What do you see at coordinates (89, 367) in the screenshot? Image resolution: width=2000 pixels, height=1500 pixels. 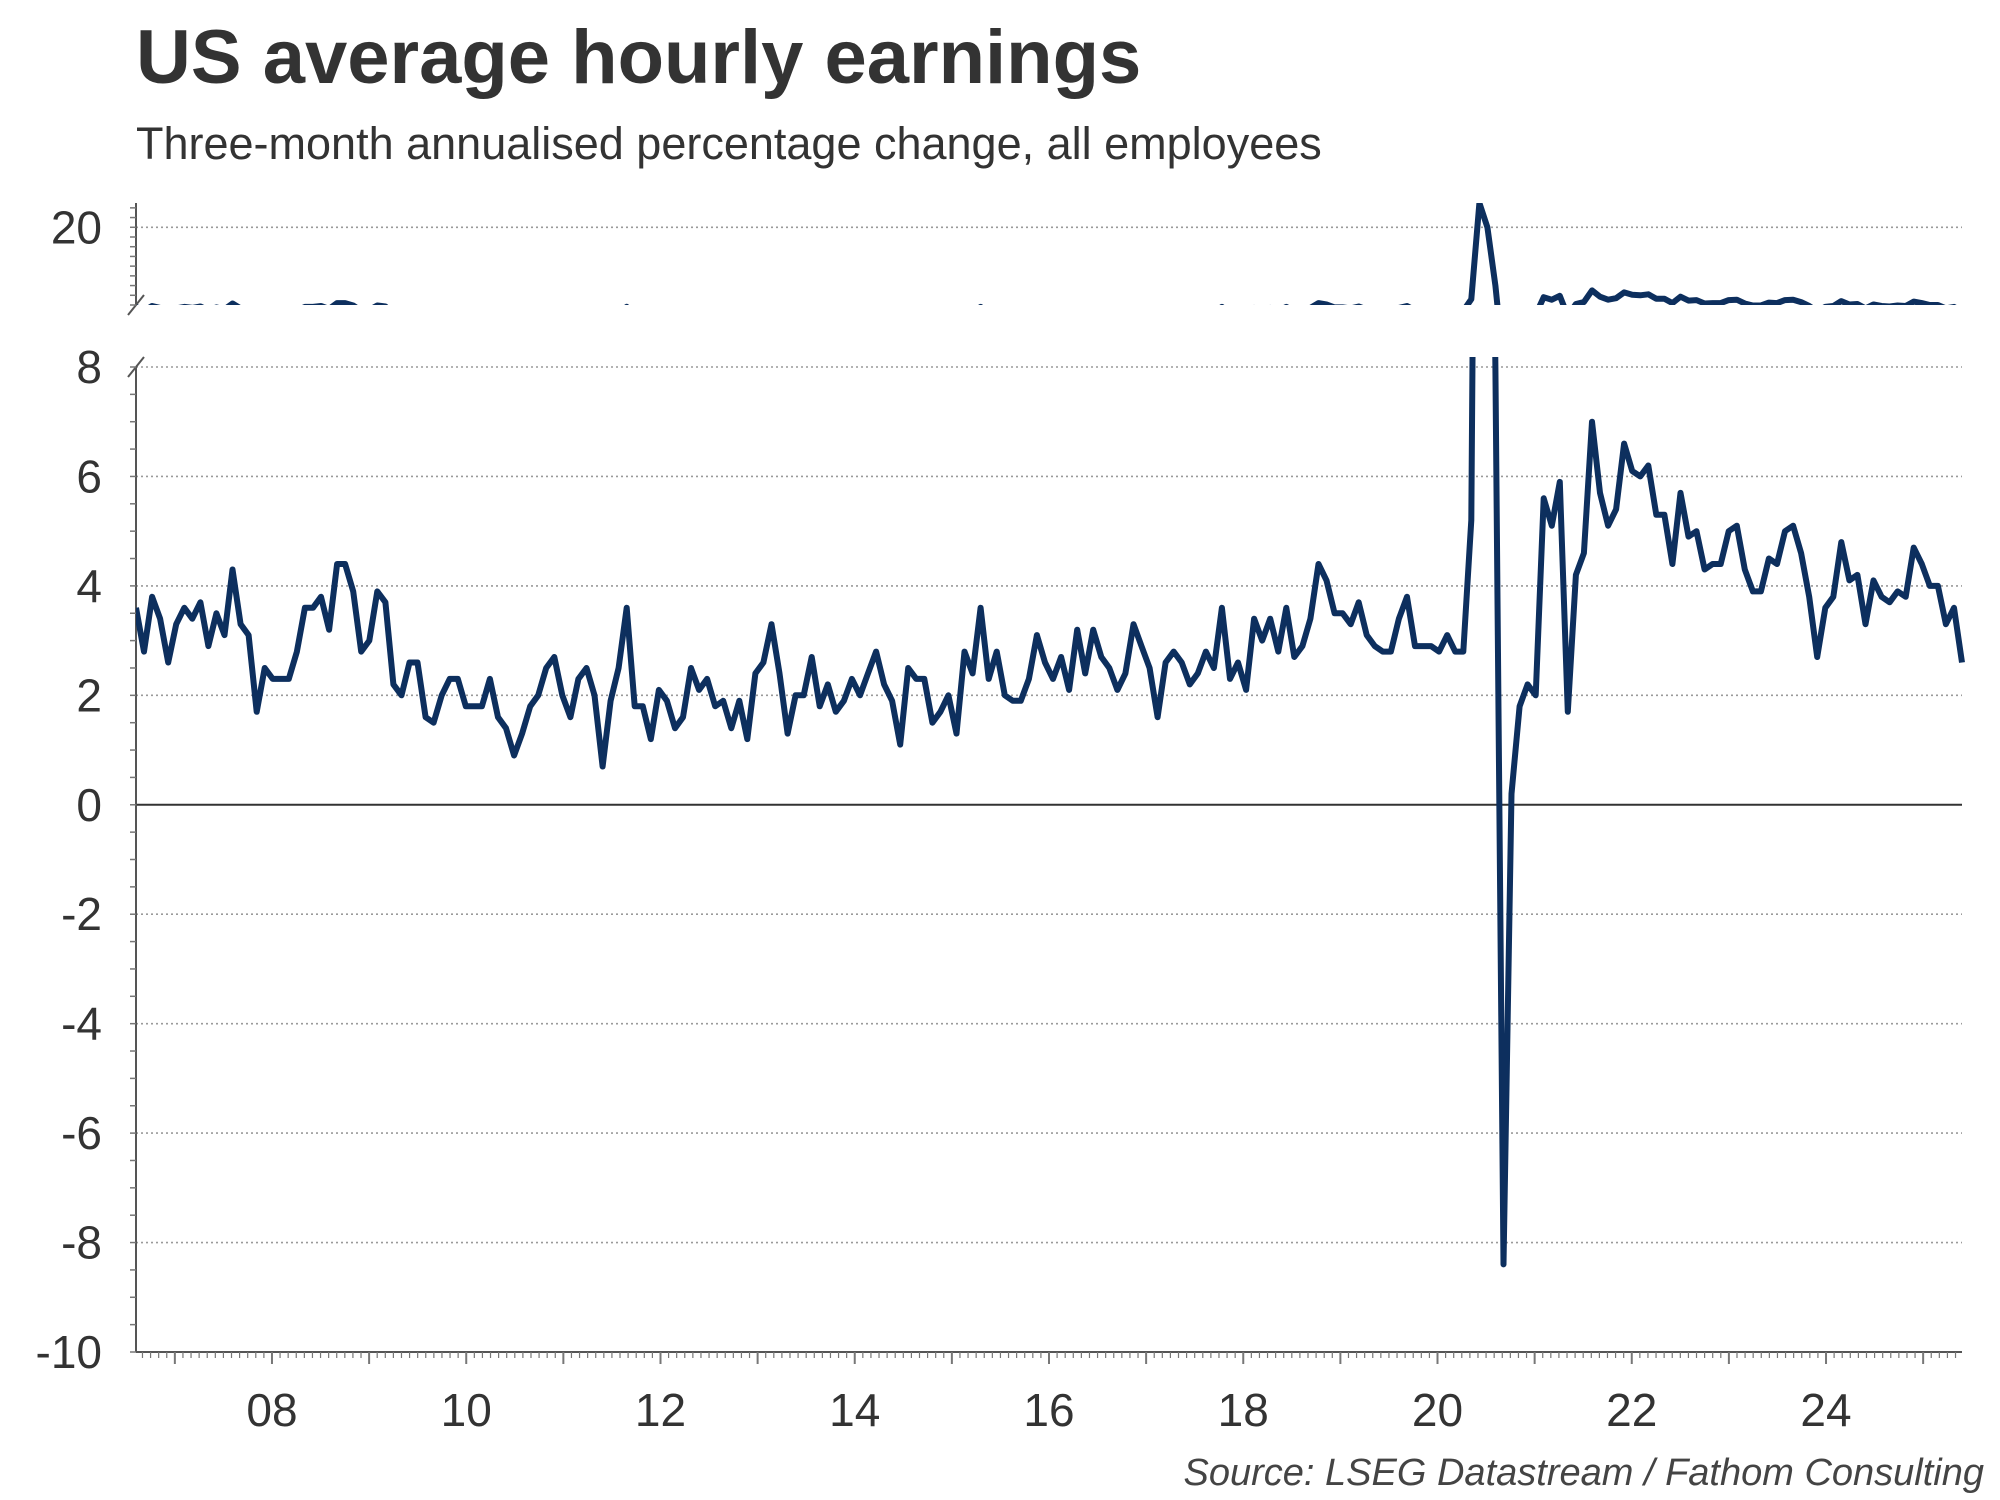 I see `y-tick-label: 8` at bounding box center [89, 367].